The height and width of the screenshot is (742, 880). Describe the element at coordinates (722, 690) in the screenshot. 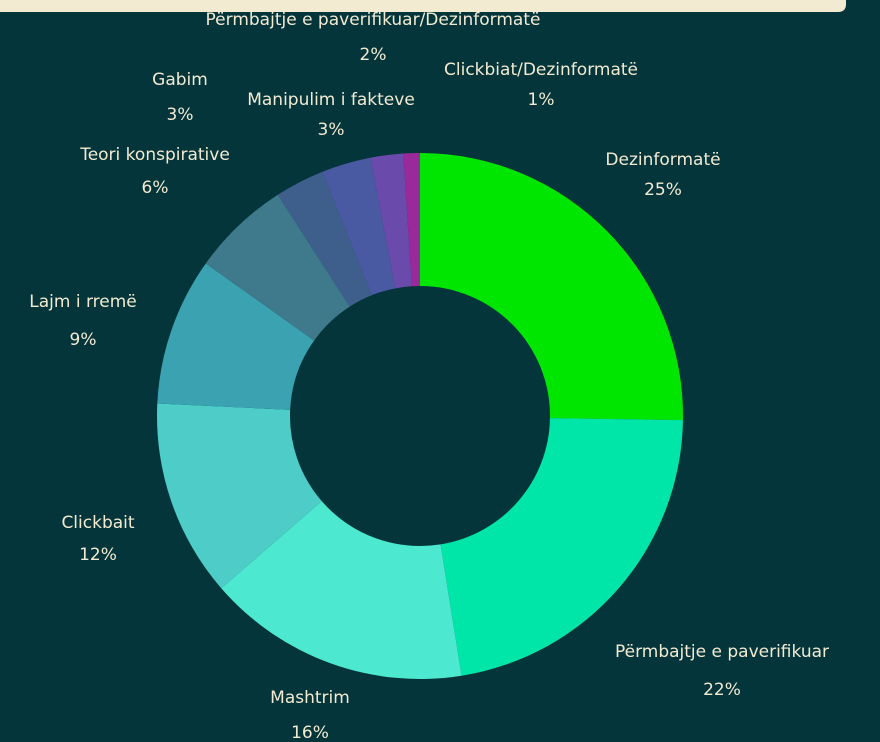

I see `value-label: 22%` at that location.